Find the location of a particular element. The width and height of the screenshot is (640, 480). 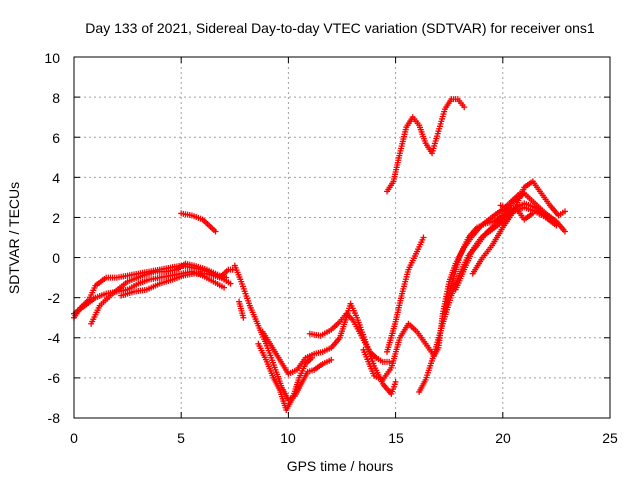

y-tick-label-neg8: -8 is located at coordinates (54, 418).